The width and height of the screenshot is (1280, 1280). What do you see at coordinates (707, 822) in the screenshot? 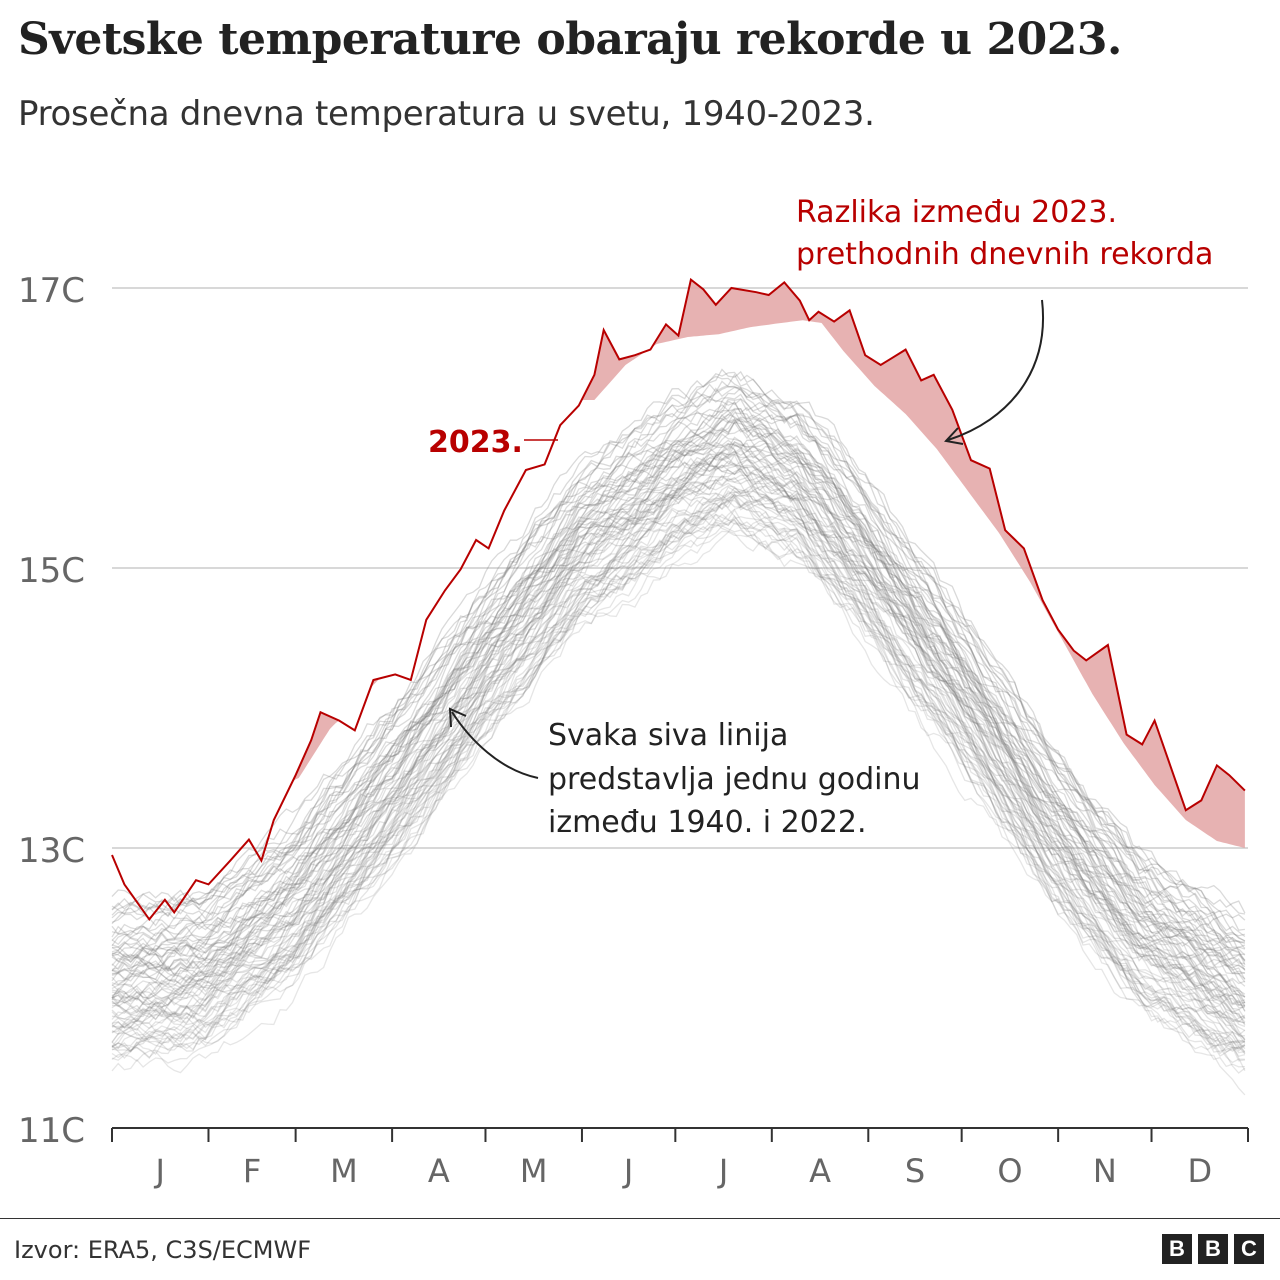
I see `gray-note-line3: između 1940. i 2022.` at bounding box center [707, 822].